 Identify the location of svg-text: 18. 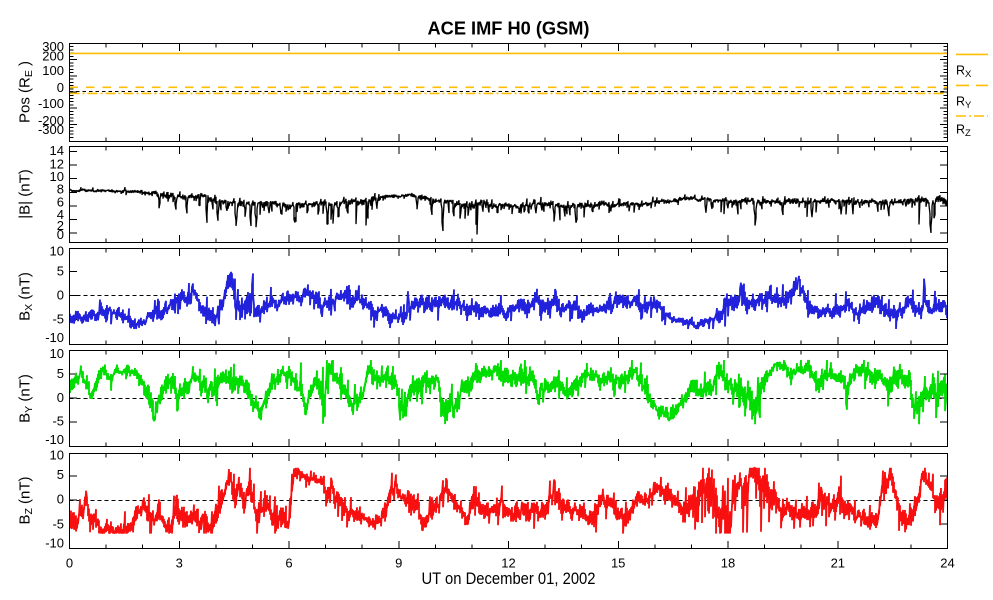
(728, 563).